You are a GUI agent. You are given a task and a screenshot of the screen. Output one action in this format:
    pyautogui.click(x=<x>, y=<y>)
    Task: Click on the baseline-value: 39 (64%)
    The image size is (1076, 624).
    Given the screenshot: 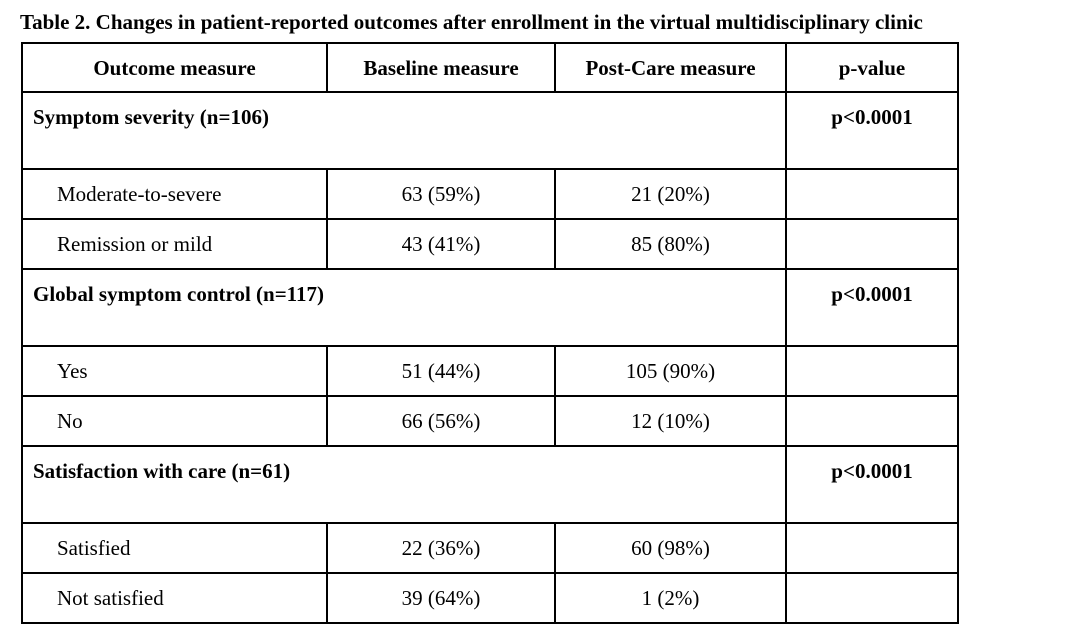 What is the action you would take?
    pyautogui.click(x=441, y=598)
    